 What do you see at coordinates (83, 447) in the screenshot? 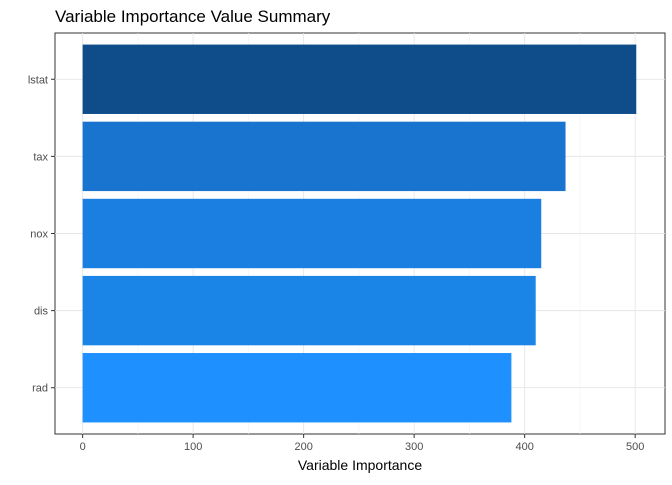
I see `x-tick-label: 0` at bounding box center [83, 447].